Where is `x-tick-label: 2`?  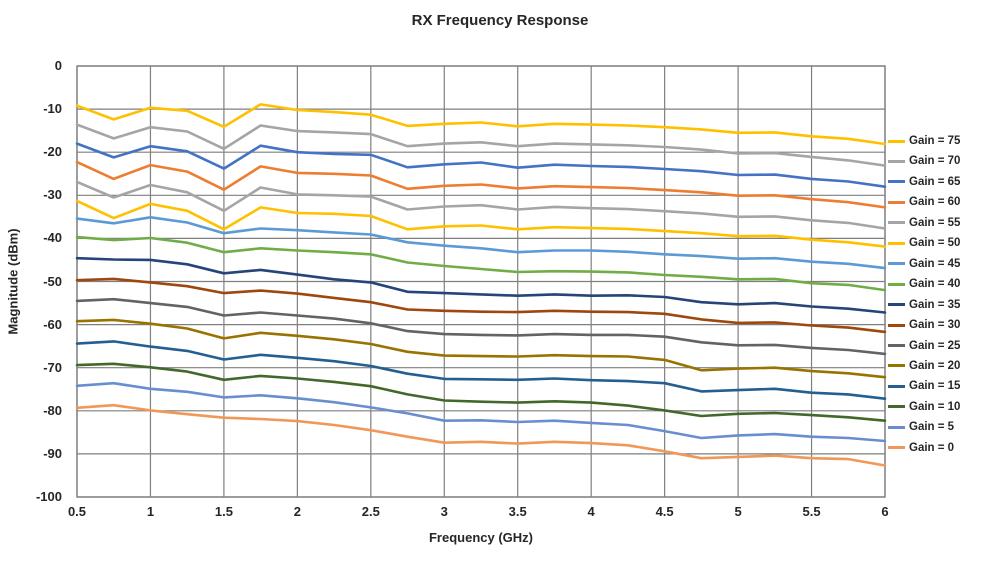 x-tick-label: 2 is located at coordinates (297, 511).